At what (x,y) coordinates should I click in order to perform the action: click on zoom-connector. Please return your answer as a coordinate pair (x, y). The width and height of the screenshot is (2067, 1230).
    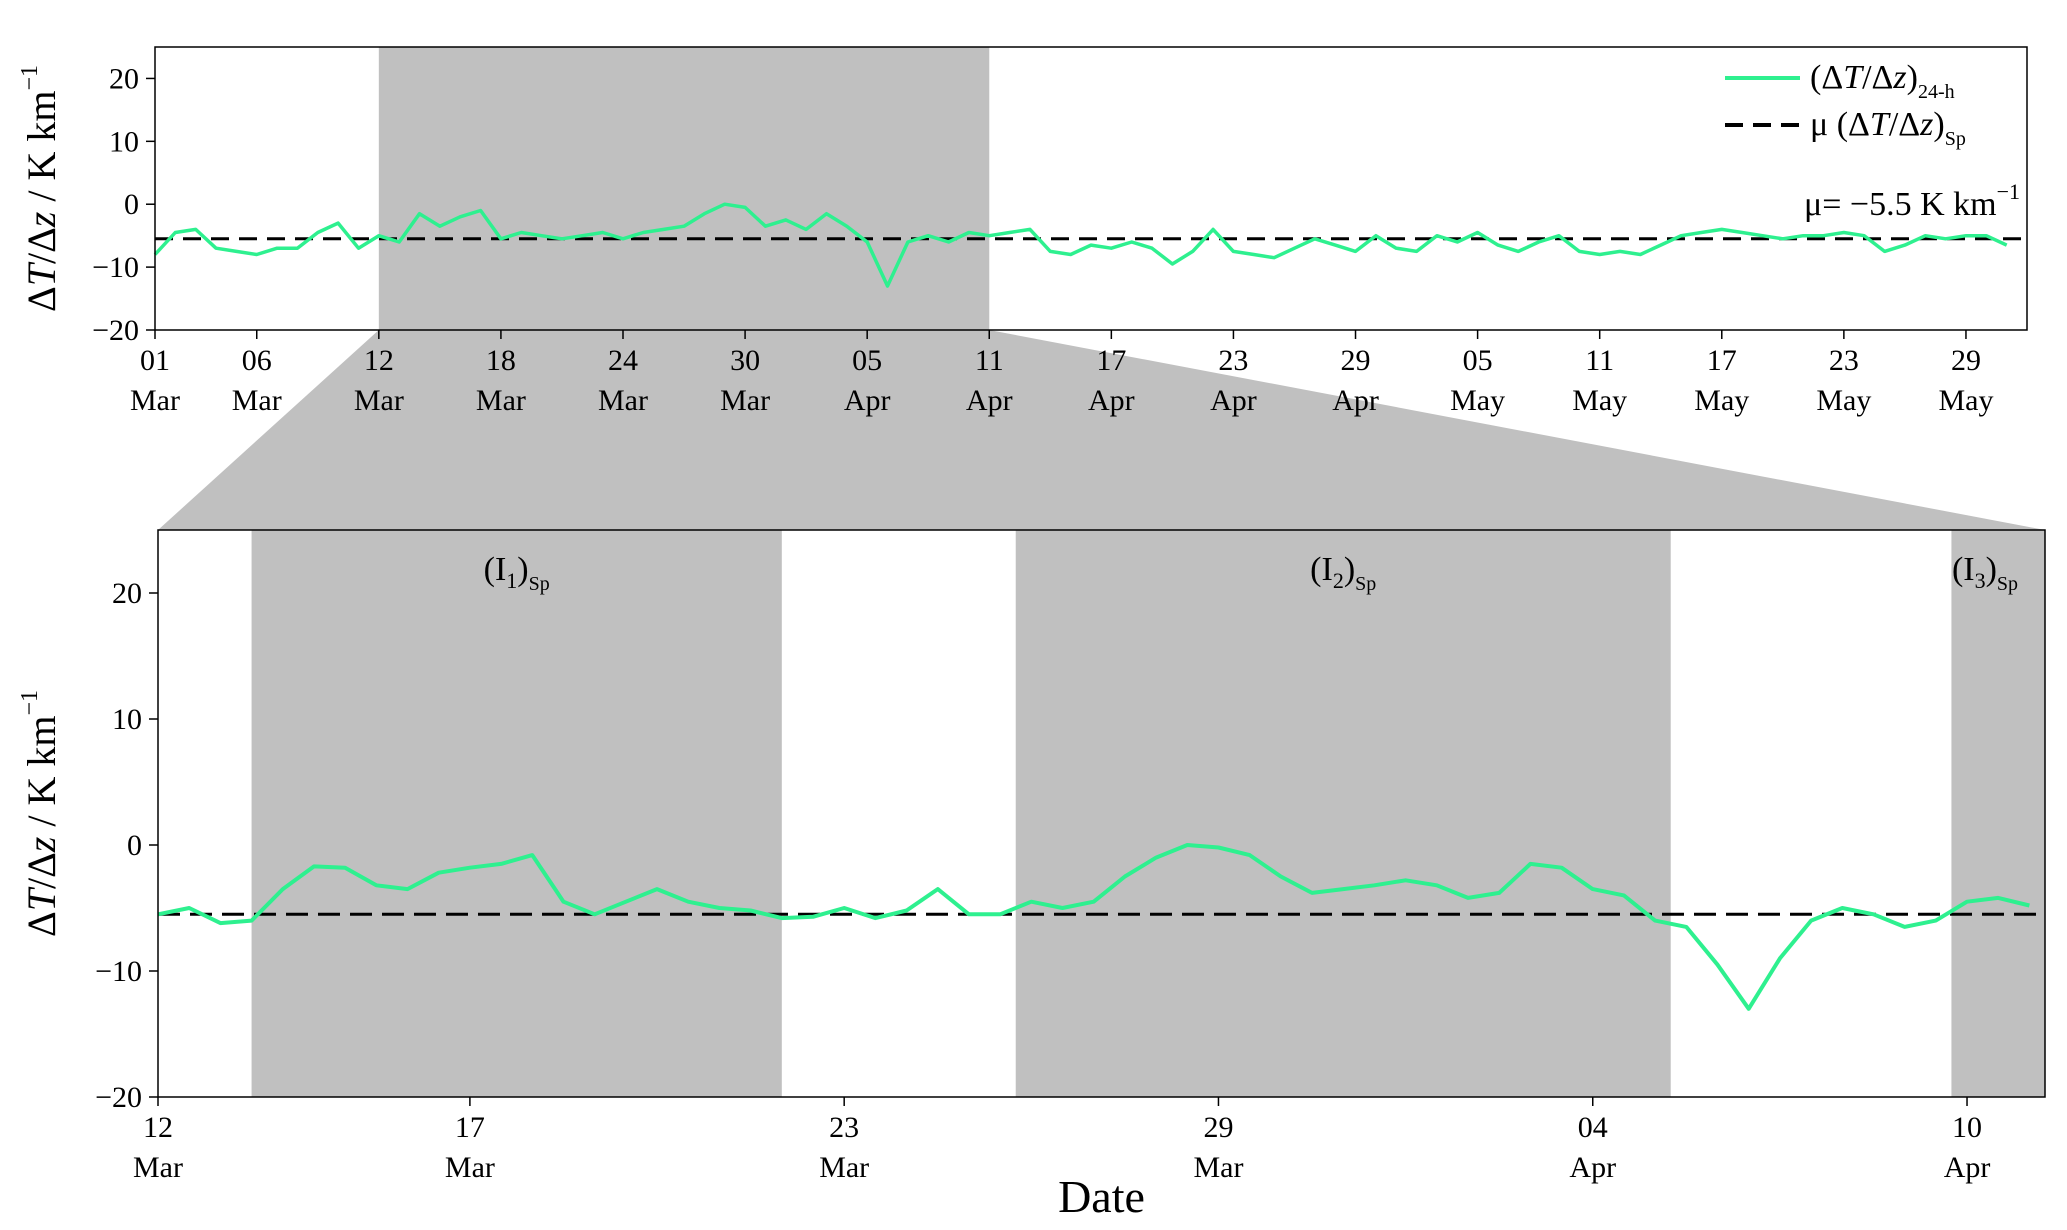
    Looking at the image, I should click on (1101, 430).